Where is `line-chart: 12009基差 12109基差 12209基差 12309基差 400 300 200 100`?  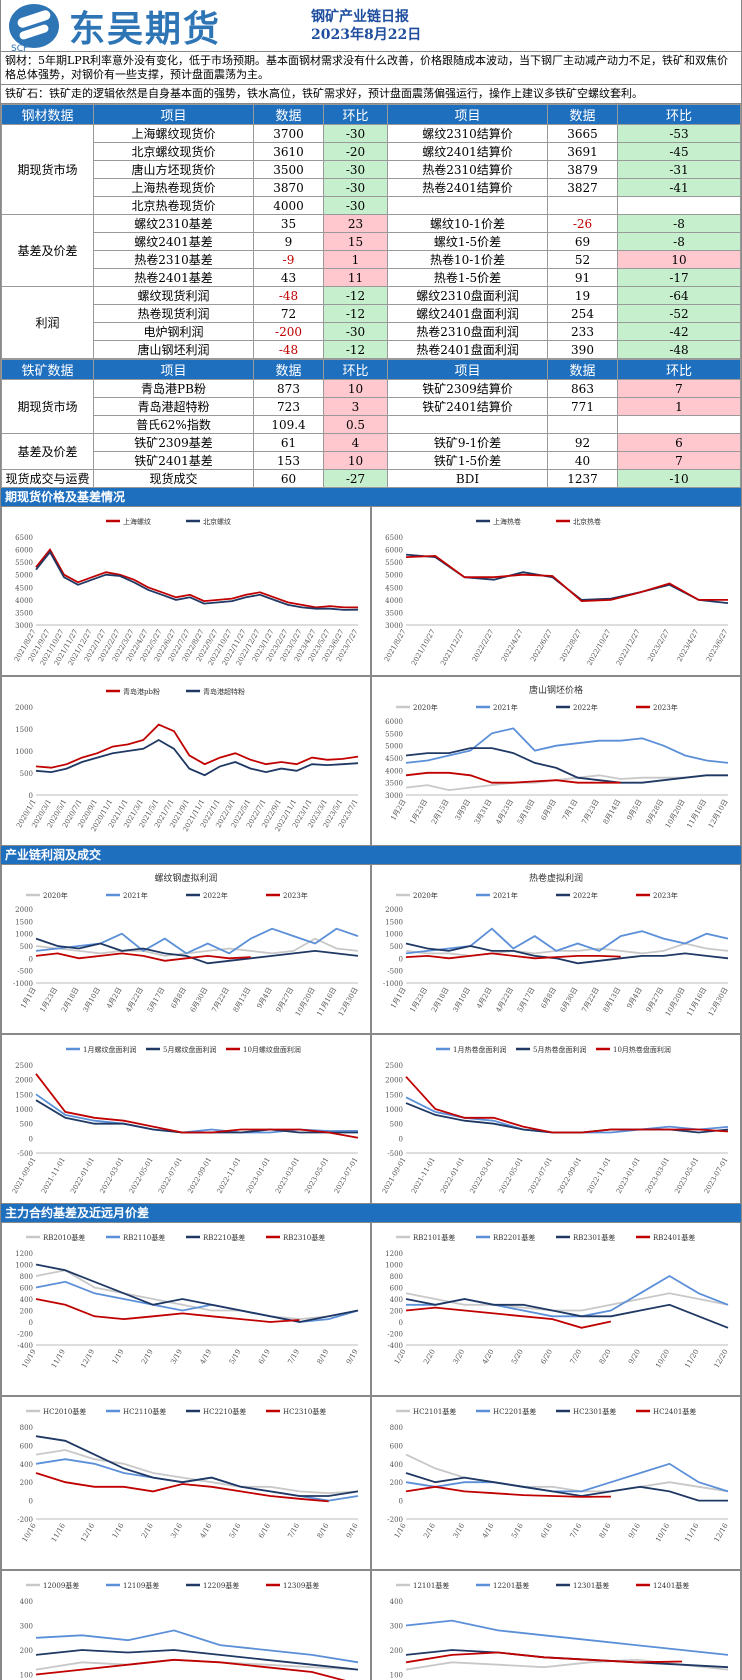 line-chart: 12009基差 12109基差 12209基差 12309基差 400 300 200 100 is located at coordinates (189, 1630).